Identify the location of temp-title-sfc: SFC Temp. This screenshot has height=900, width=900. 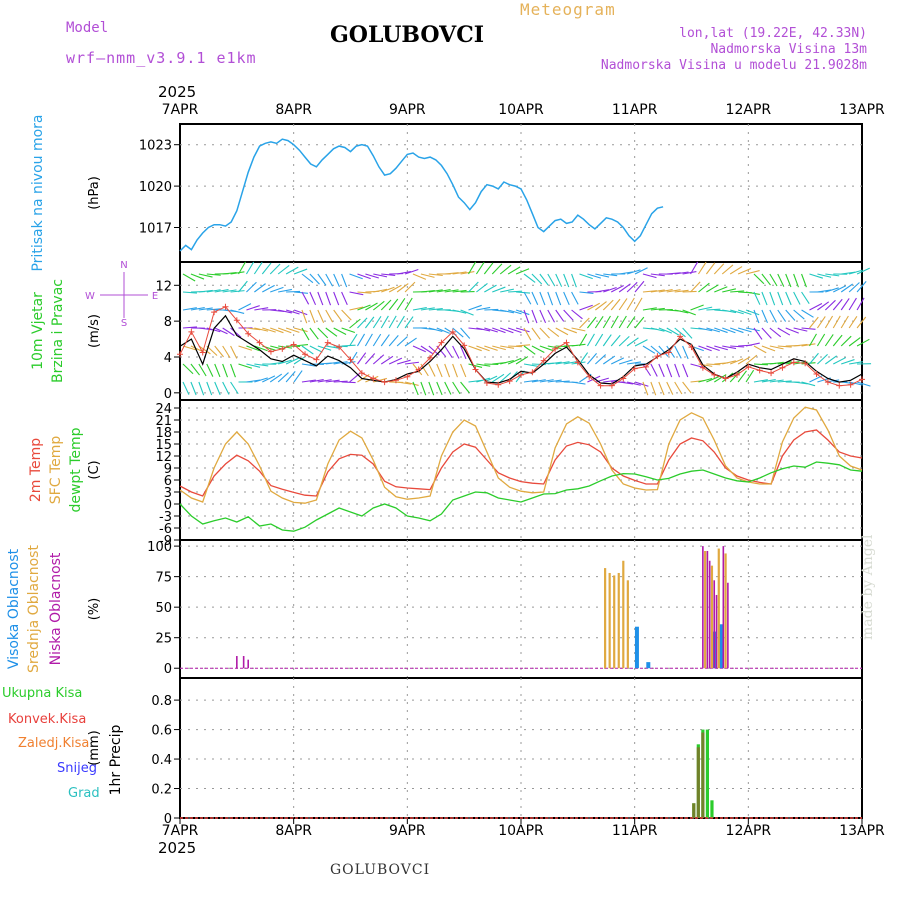
(56, 470).